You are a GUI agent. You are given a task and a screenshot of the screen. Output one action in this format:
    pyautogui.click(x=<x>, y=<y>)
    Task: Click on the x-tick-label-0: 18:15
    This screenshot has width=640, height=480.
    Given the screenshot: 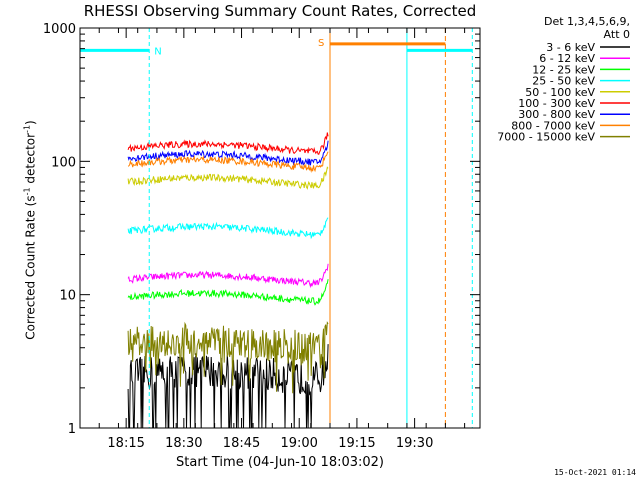 What is the action you would take?
    pyautogui.click(x=125, y=443)
    